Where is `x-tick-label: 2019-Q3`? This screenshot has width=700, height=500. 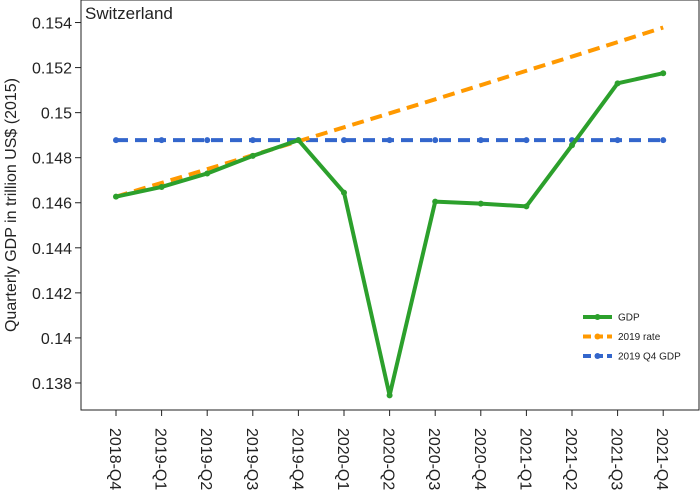
x-tick-label: 2019-Q3 is located at coordinates (251, 459).